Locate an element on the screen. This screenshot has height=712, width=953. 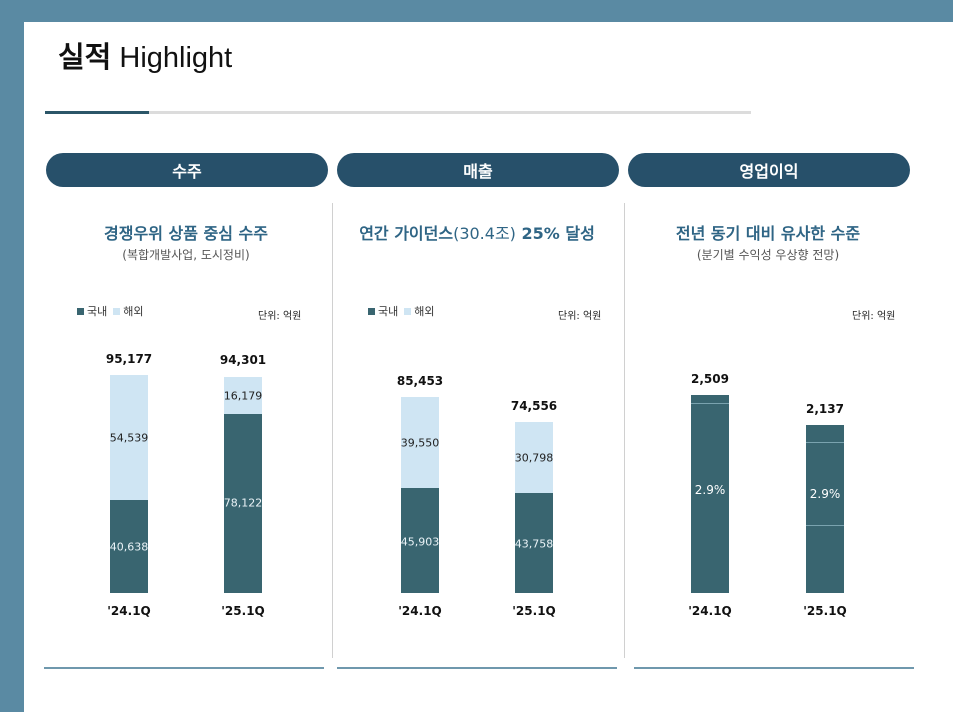
profit-25q1-margin: 2.9% is located at coordinates (825, 494).